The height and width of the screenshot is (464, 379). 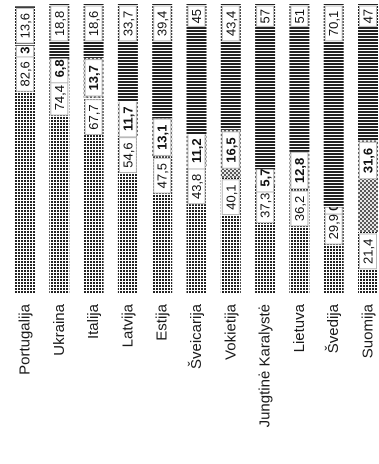 I want to click on data-label: 13,1, so click(x=162, y=137).